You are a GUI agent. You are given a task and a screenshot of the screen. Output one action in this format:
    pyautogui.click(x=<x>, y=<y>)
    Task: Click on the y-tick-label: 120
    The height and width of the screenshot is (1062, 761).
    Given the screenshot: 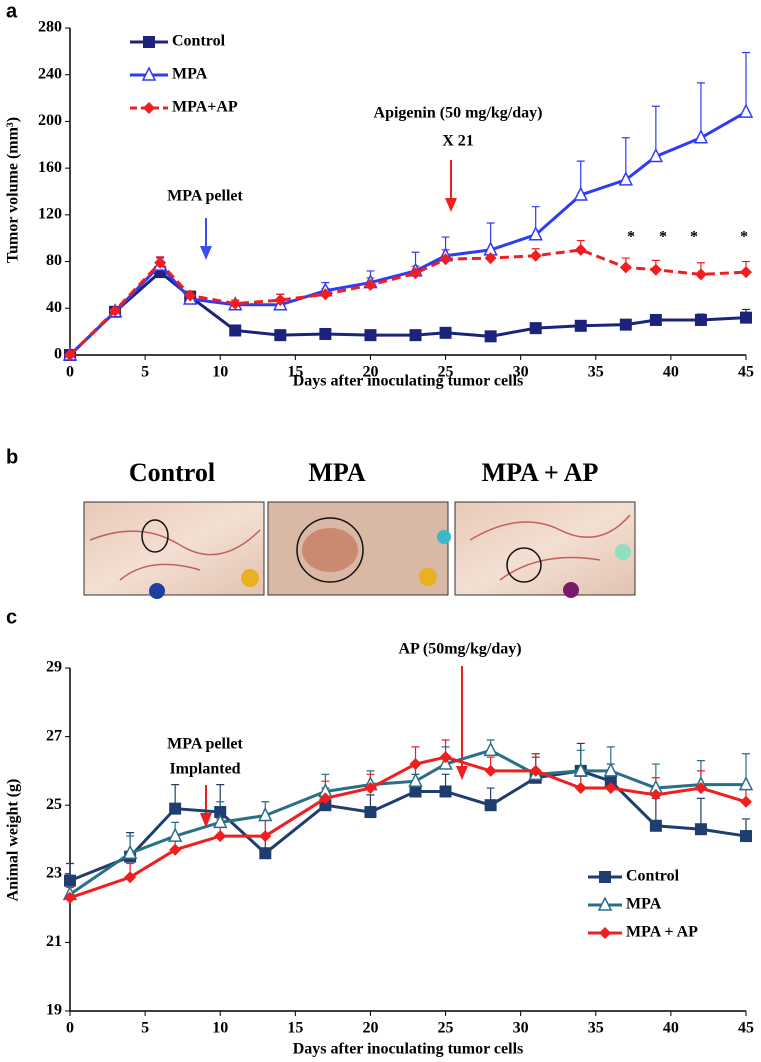 What is the action you would take?
    pyautogui.click(x=50, y=214)
    